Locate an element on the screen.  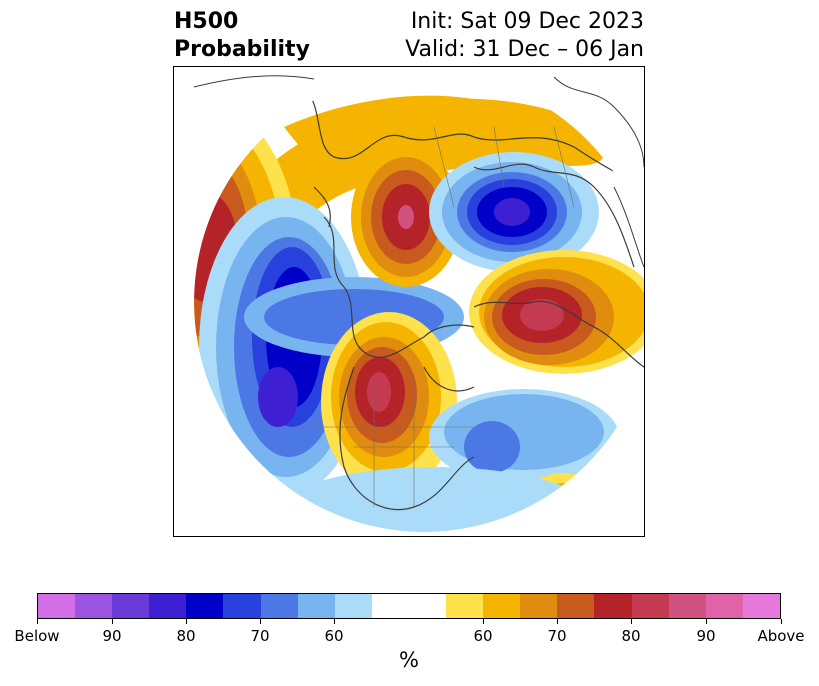
init-date: Init: Sat 09 Dec 2023 is located at coordinates (527, 21).